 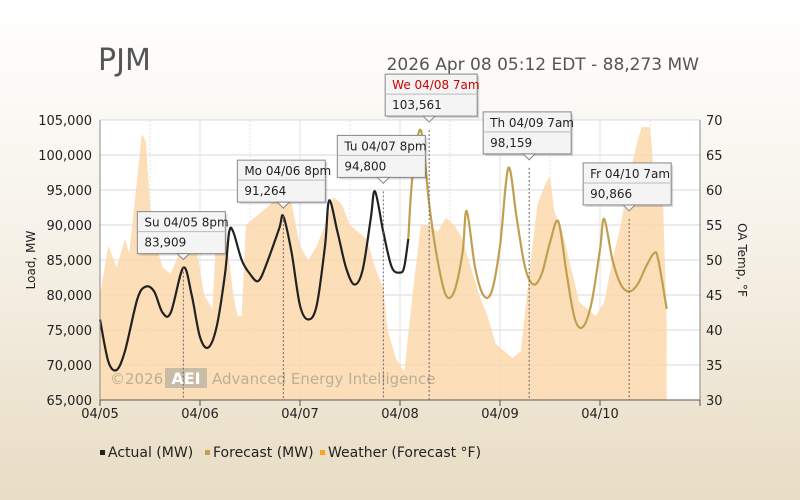 I want to click on callout-date: Mo 04/06 8pm, so click(x=287, y=171).